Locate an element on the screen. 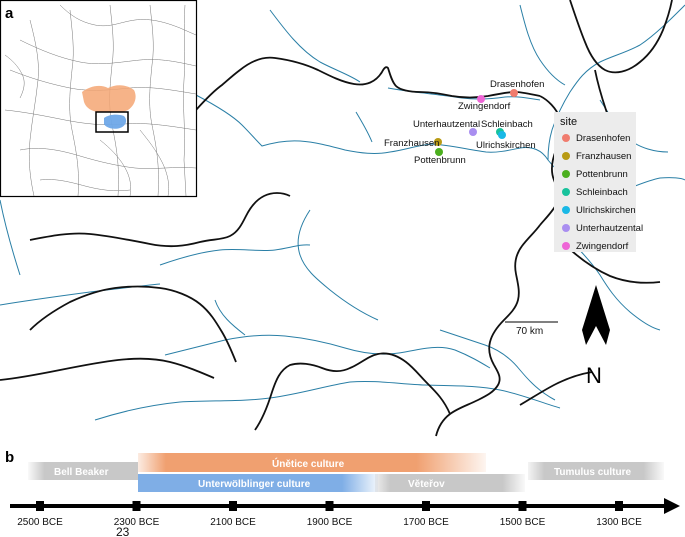 Image resolution: width=685 pixels, height=537 pixels. north-arrow-label: N is located at coordinates (594, 375).